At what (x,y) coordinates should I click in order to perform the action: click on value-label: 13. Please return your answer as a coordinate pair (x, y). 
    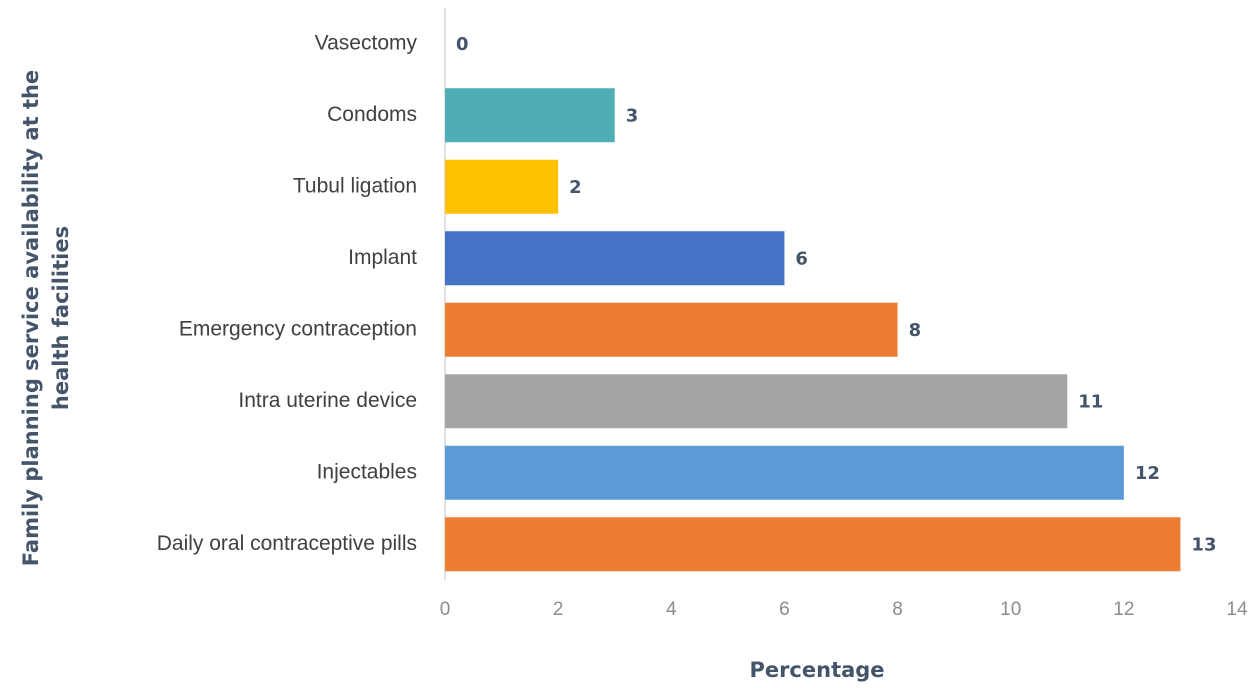
    Looking at the image, I should click on (1203, 544).